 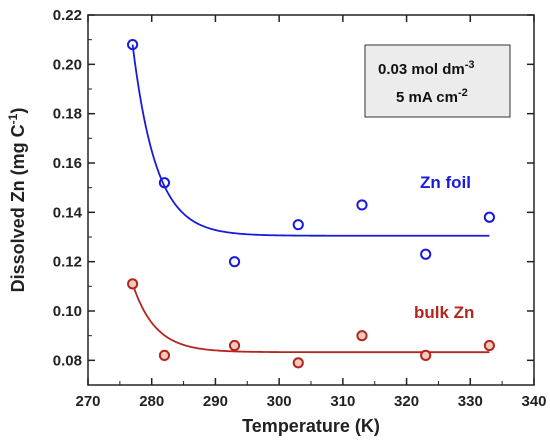 I want to click on y-axis-title: Dissolved Zn (mg C-1), so click(x=17, y=200).